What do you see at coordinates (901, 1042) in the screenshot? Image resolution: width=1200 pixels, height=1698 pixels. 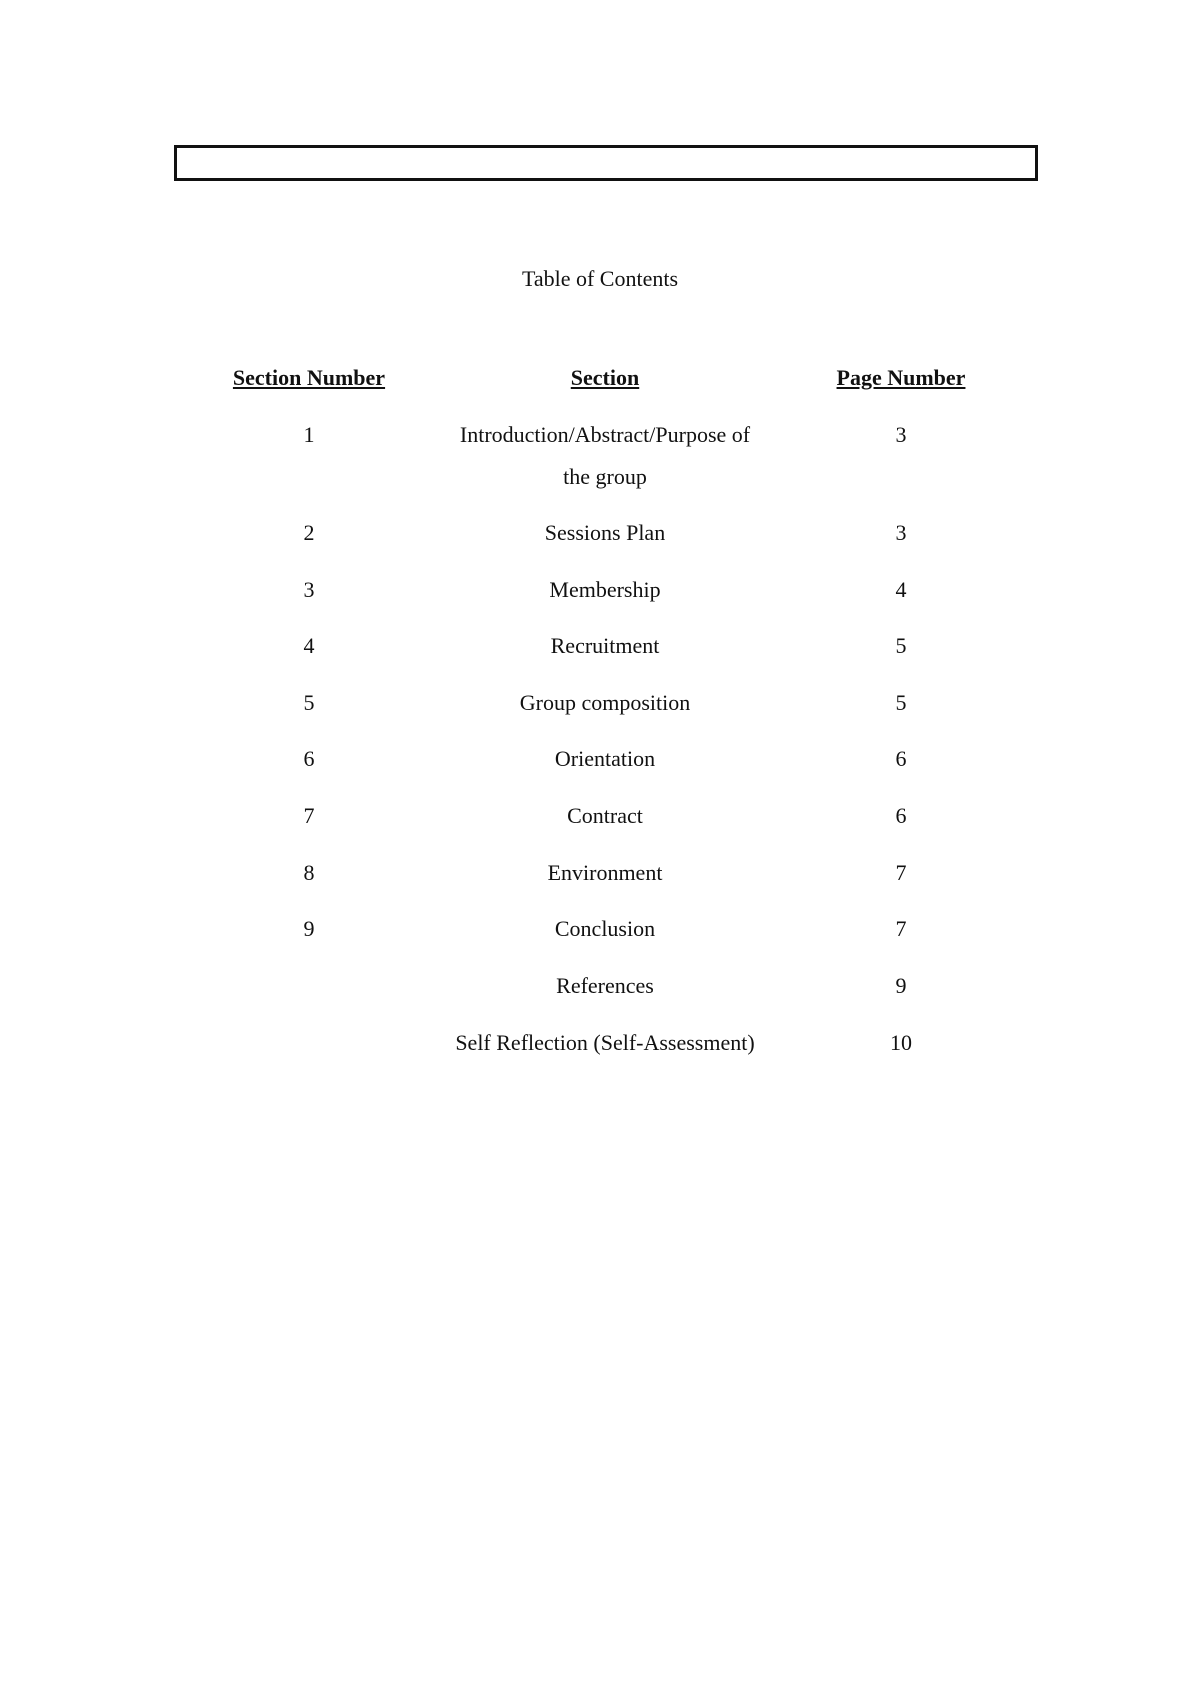 I see `page-number: 10` at bounding box center [901, 1042].